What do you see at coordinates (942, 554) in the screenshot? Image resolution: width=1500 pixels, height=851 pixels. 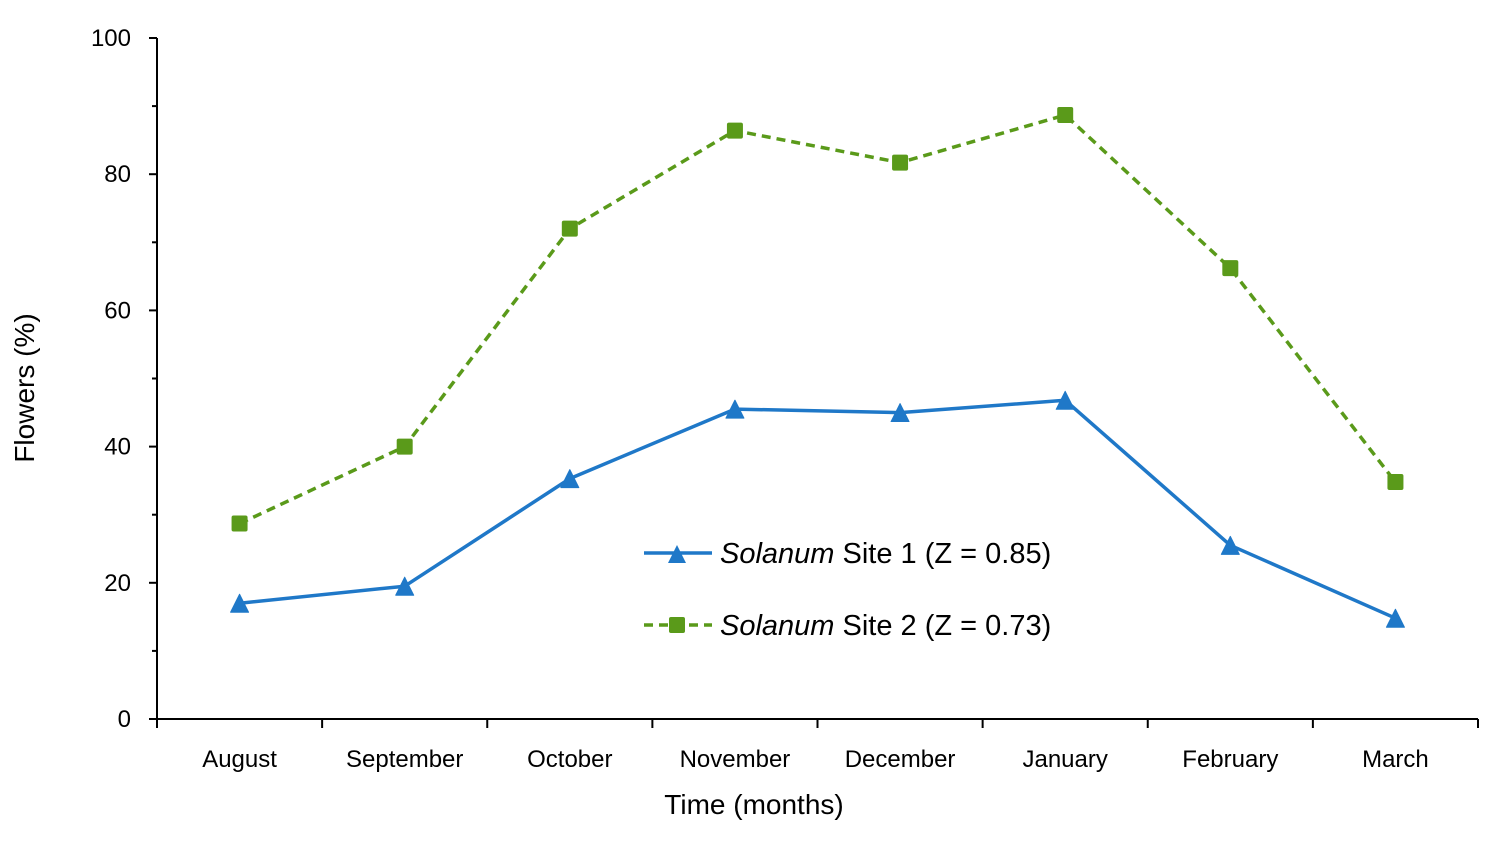 I see `legend-rest-site-1: Site 1 (Z = 0.85)` at bounding box center [942, 554].